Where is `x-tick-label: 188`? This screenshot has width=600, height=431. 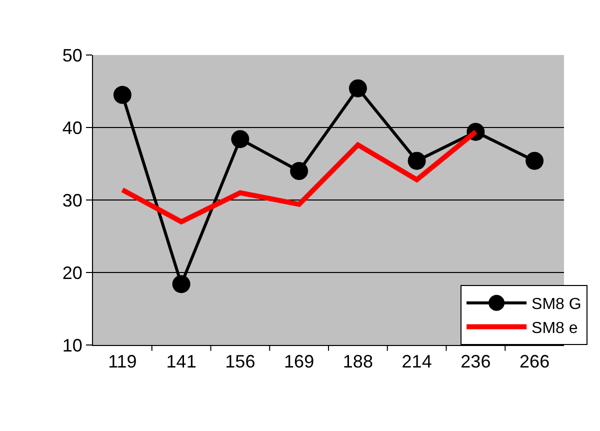 x-tick-label: 188 is located at coordinates (357, 362).